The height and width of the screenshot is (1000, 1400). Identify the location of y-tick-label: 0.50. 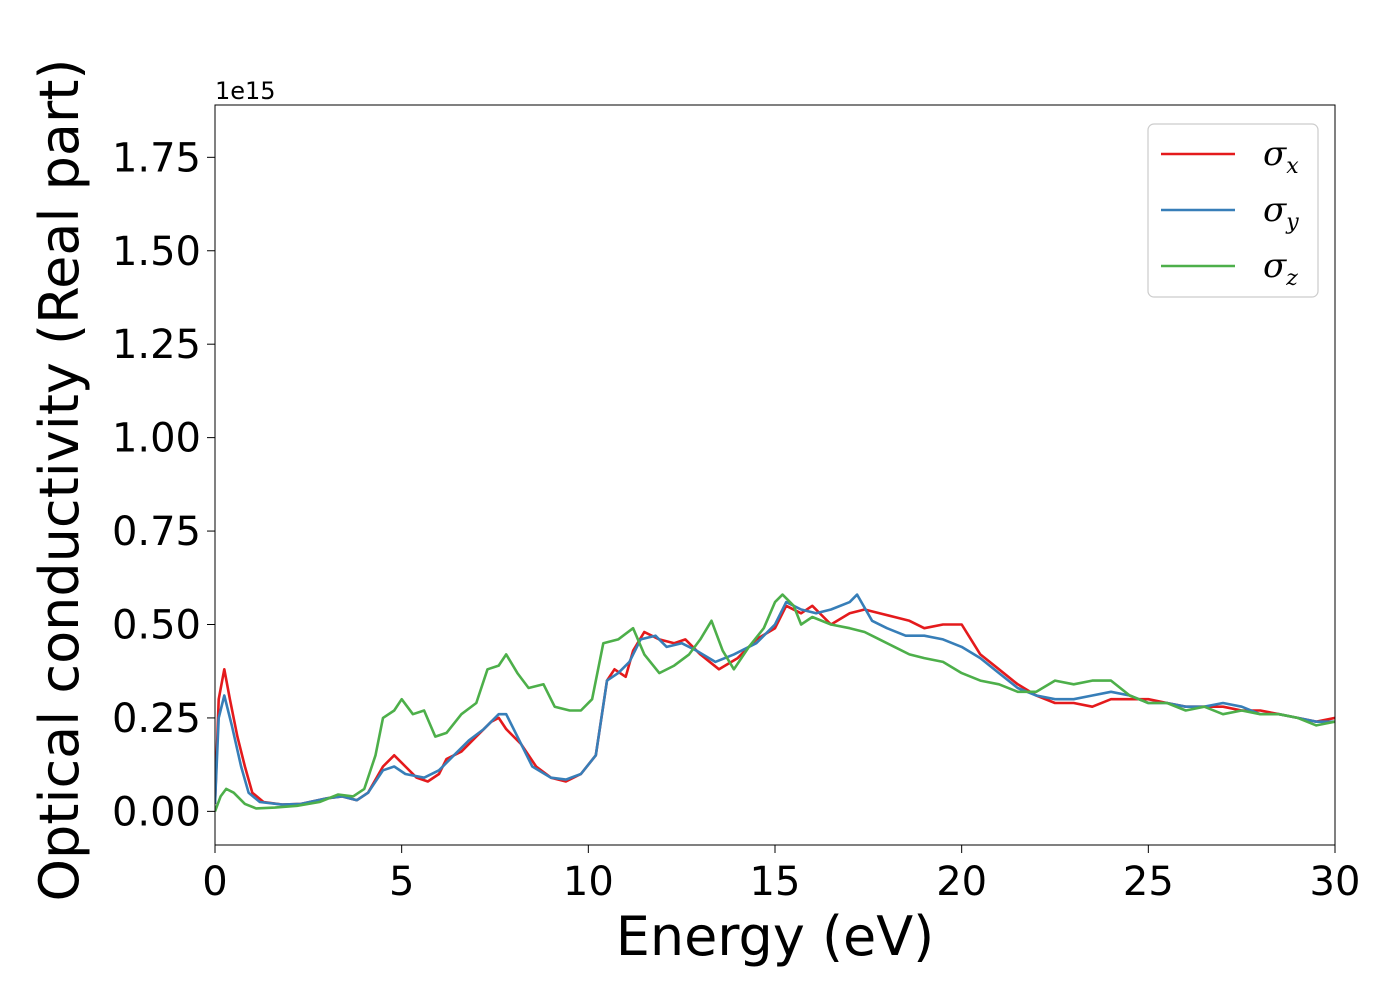
(156, 625).